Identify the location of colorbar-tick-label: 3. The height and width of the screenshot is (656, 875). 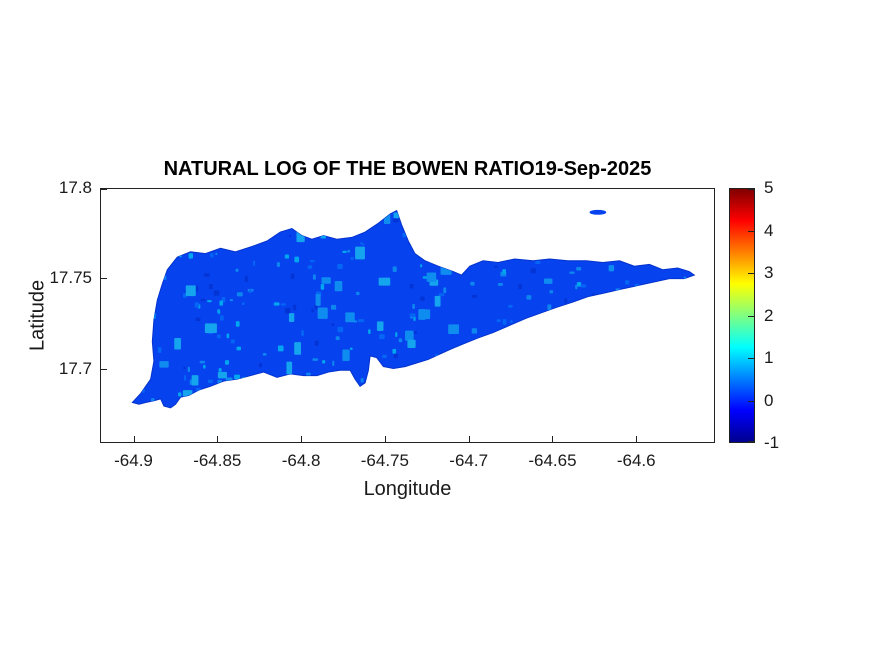
(769, 272).